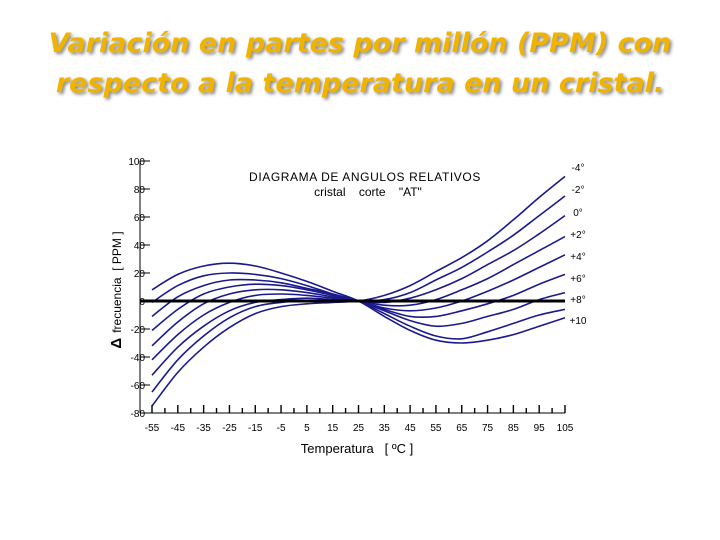 Image resolution: width=720 pixels, height=540 pixels. What do you see at coordinates (577, 257) in the screenshot?
I see `curve-angle-label: +4°` at bounding box center [577, 257].